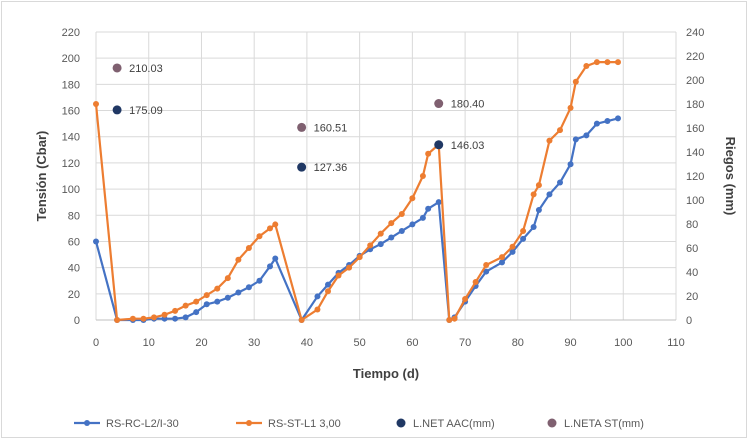  What do you see at coordinates (201, 343) in the screenshot?
I see `x-tick-label: 20` at bounding box center [201, 343].